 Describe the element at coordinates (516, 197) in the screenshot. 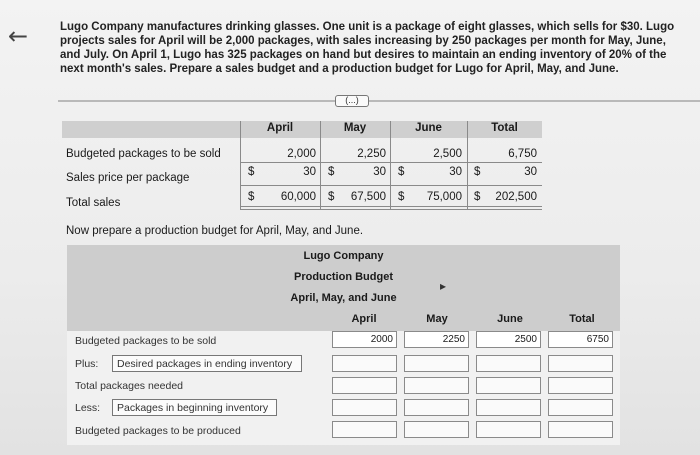

I see `sales-cell: 202,500` at that location.